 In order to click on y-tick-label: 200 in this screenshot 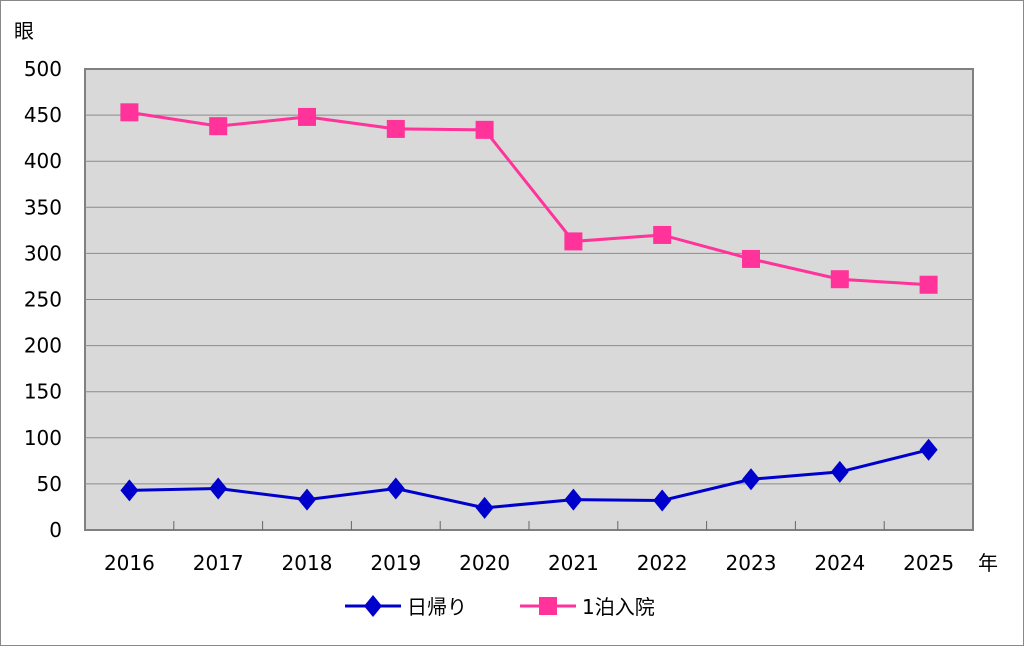, I will do `click(43, 346)`.